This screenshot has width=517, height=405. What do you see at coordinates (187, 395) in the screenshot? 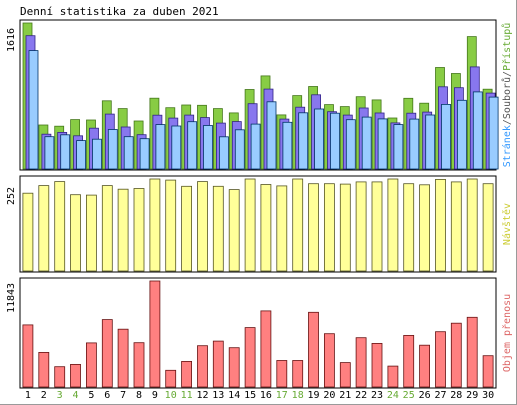
I see `x-tick-label: 11` at bounding box center [187, 395].